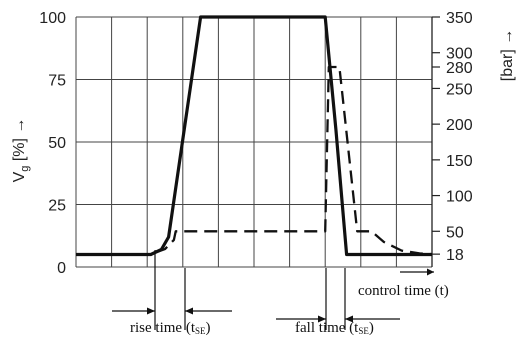 This screenshot has height=340, width=520. Describe the element at coordinates (459, 125) in the screenshot. I see `right-tick-label-4: 200` at that location.